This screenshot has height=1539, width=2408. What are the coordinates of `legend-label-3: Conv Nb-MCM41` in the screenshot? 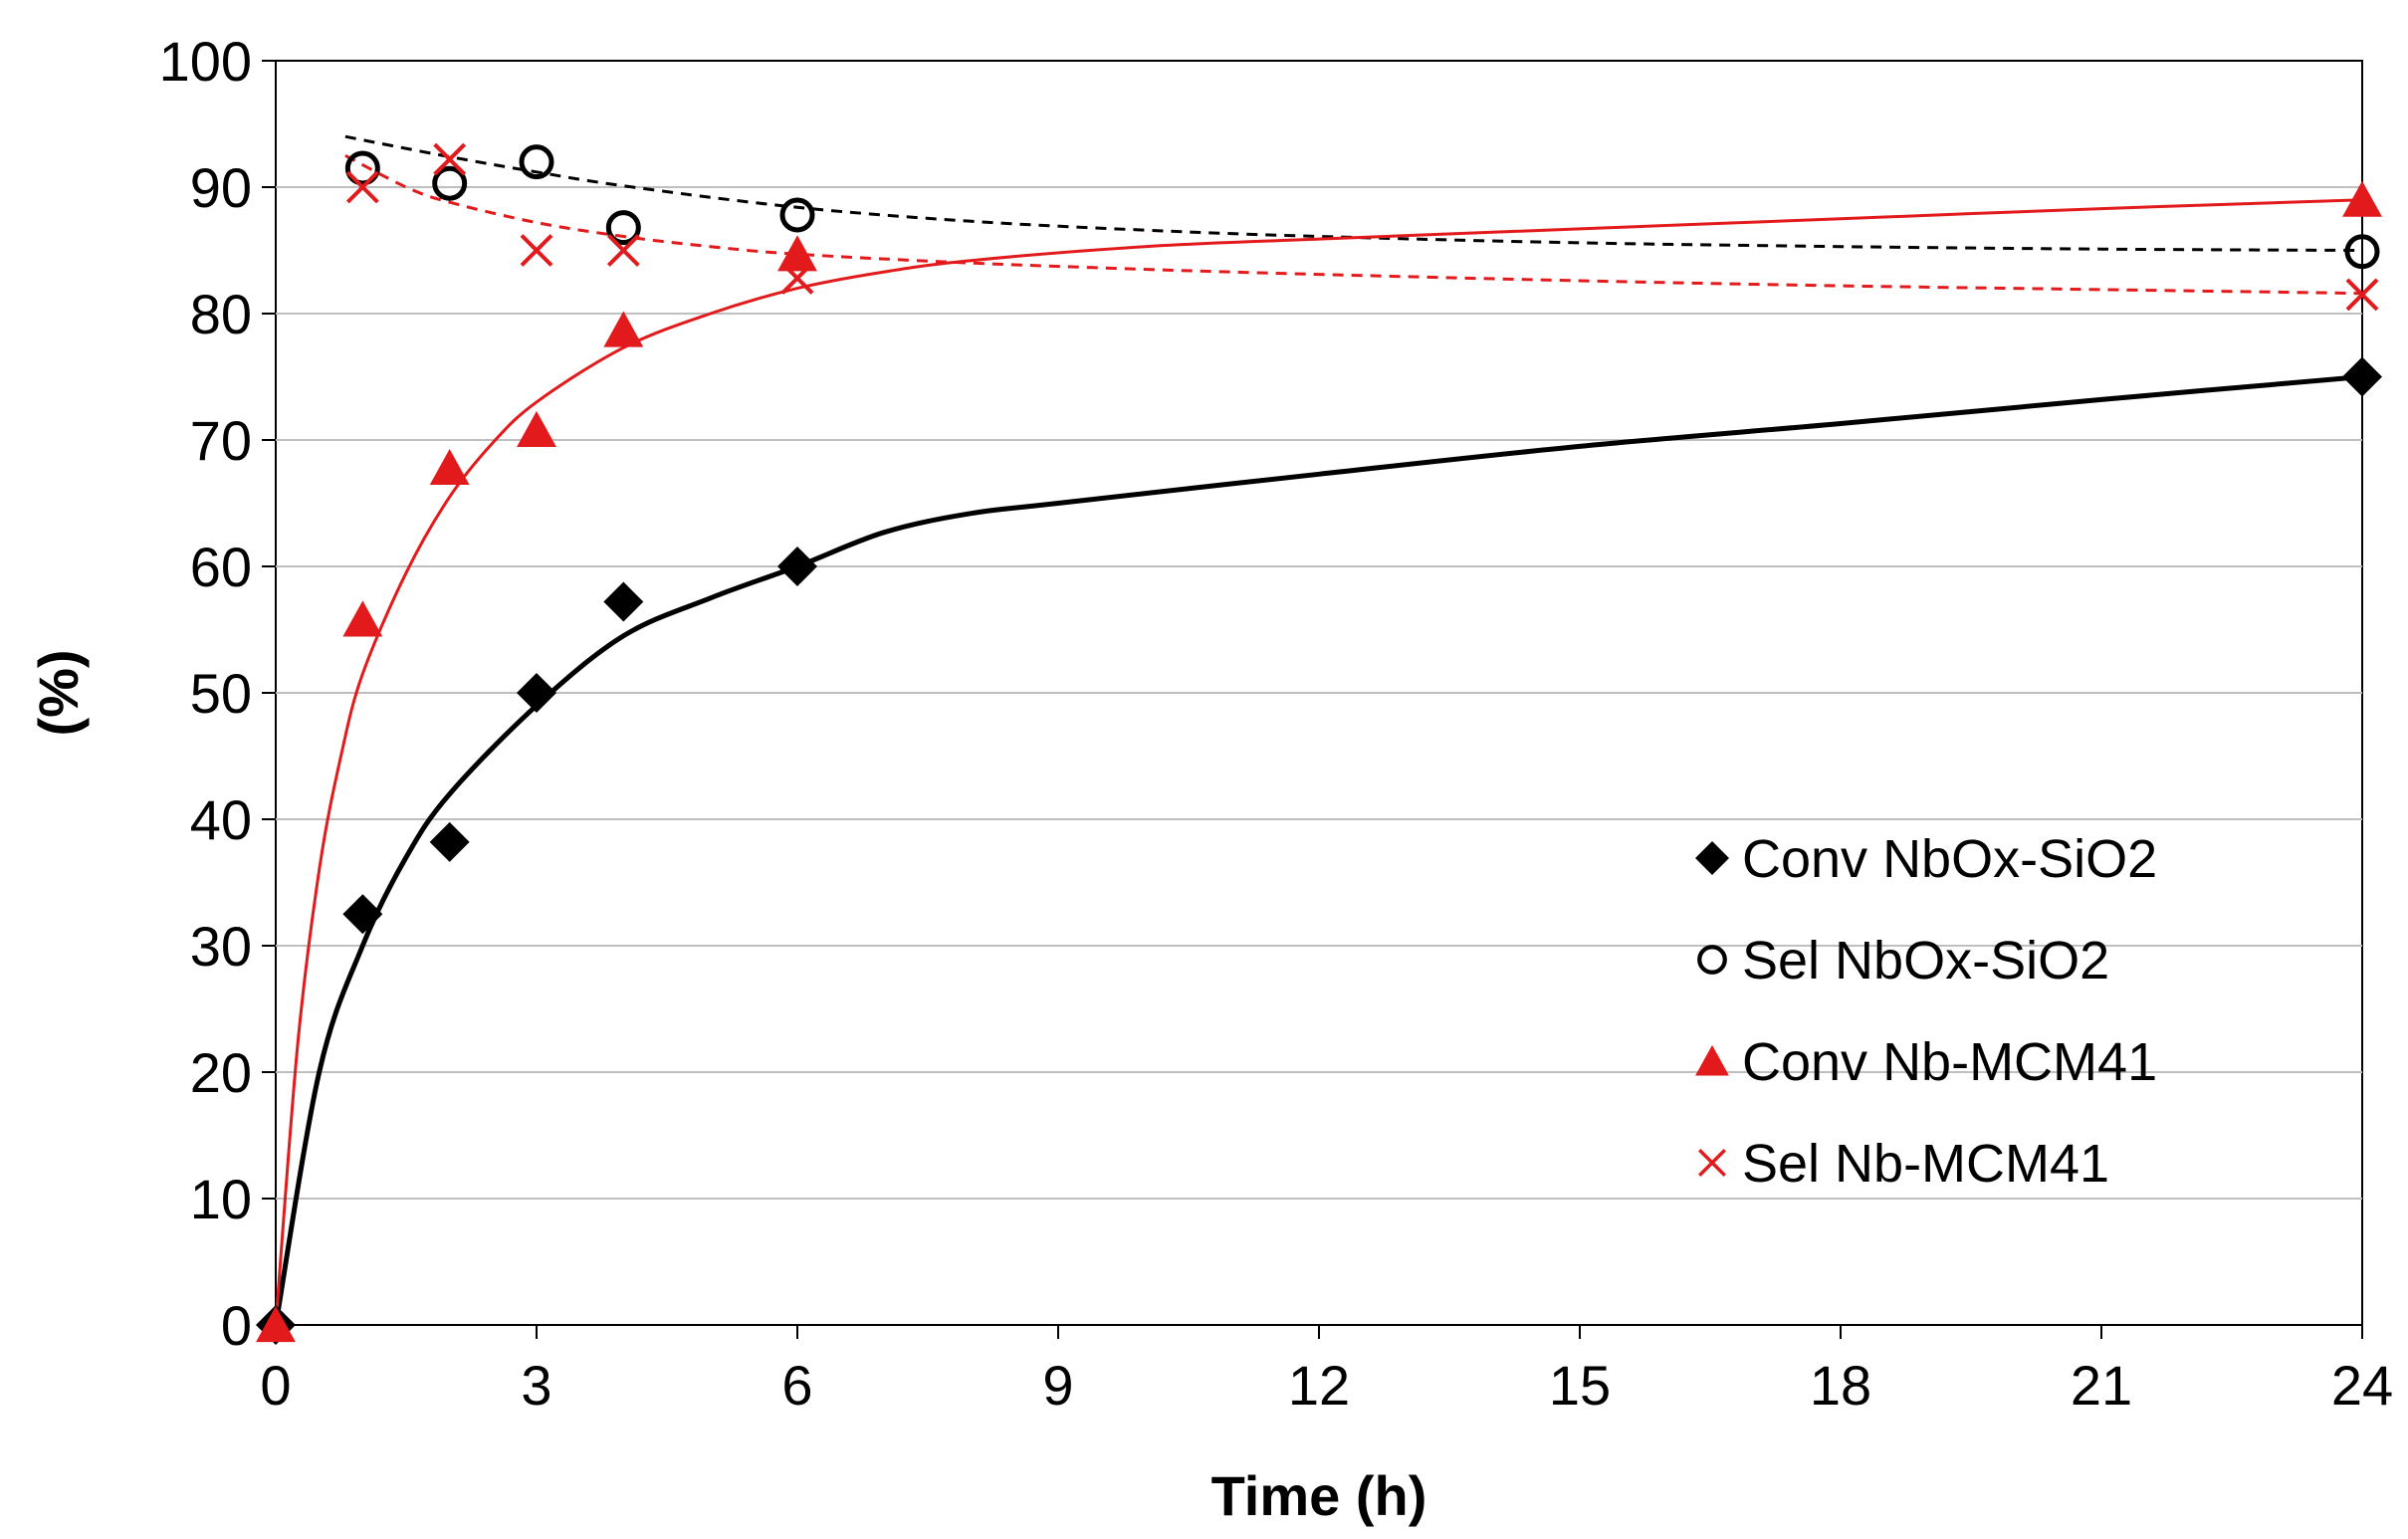 It's located at (1950, 1062).